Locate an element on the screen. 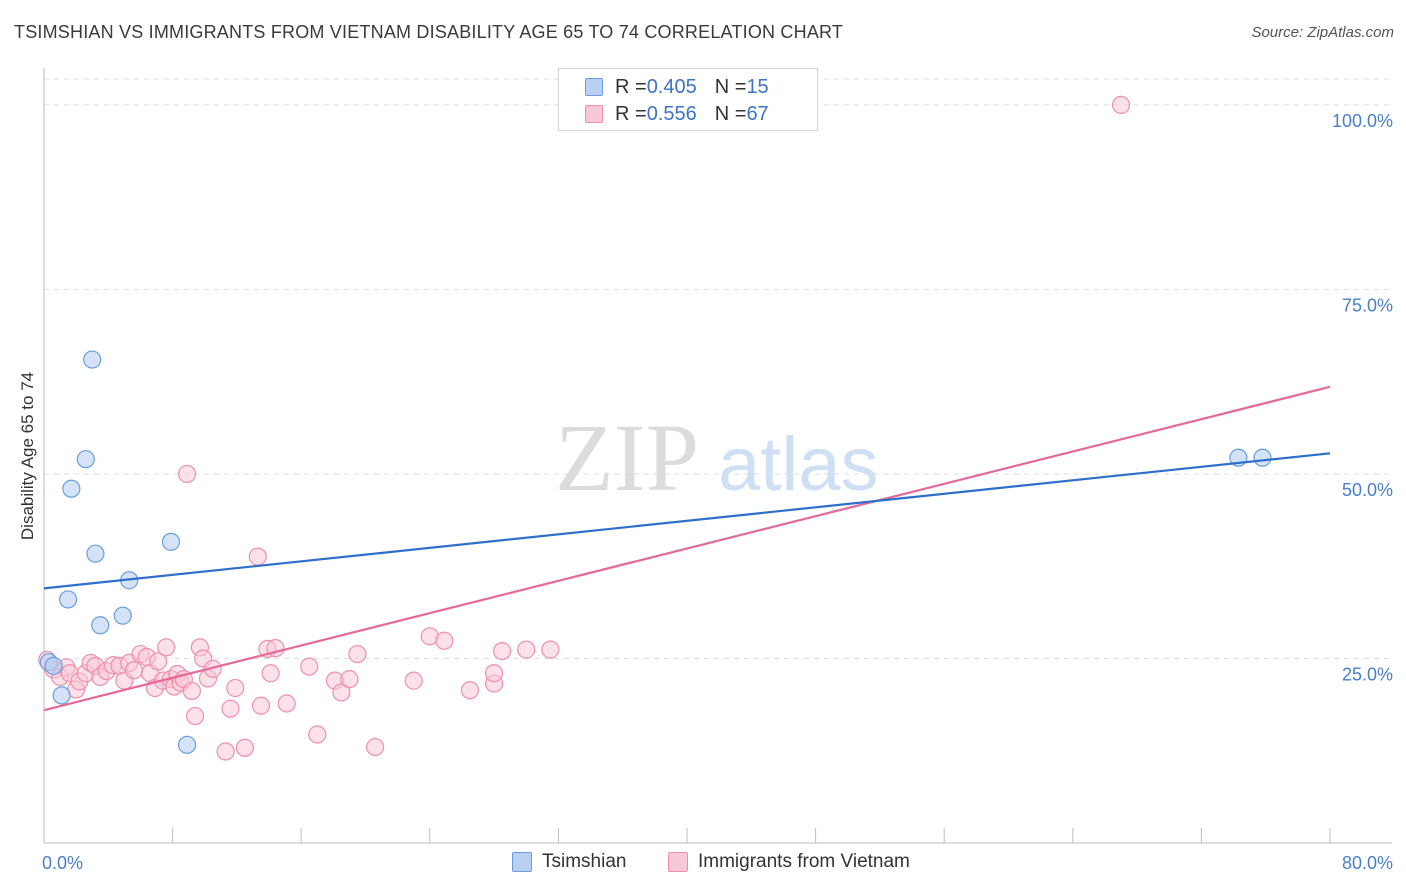 Image resolution: width=1406 pixels, height=892 pixels. tsimshian-swatch is located at coordinates (594, 87).